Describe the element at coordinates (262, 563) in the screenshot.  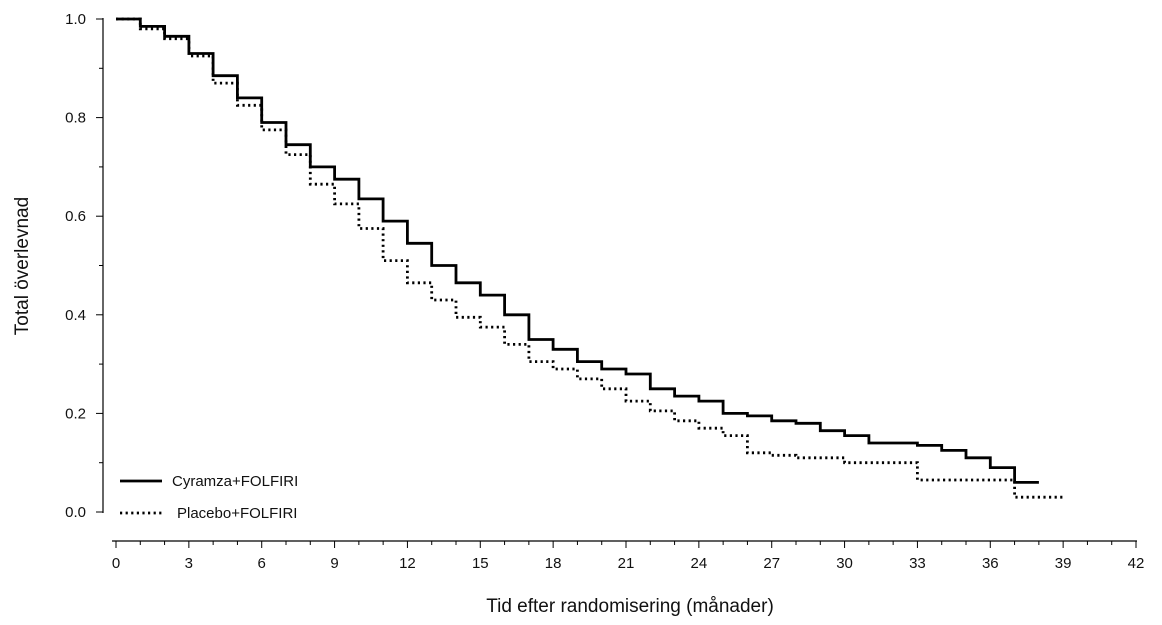
I see `x-tick-label: 6` at that location.